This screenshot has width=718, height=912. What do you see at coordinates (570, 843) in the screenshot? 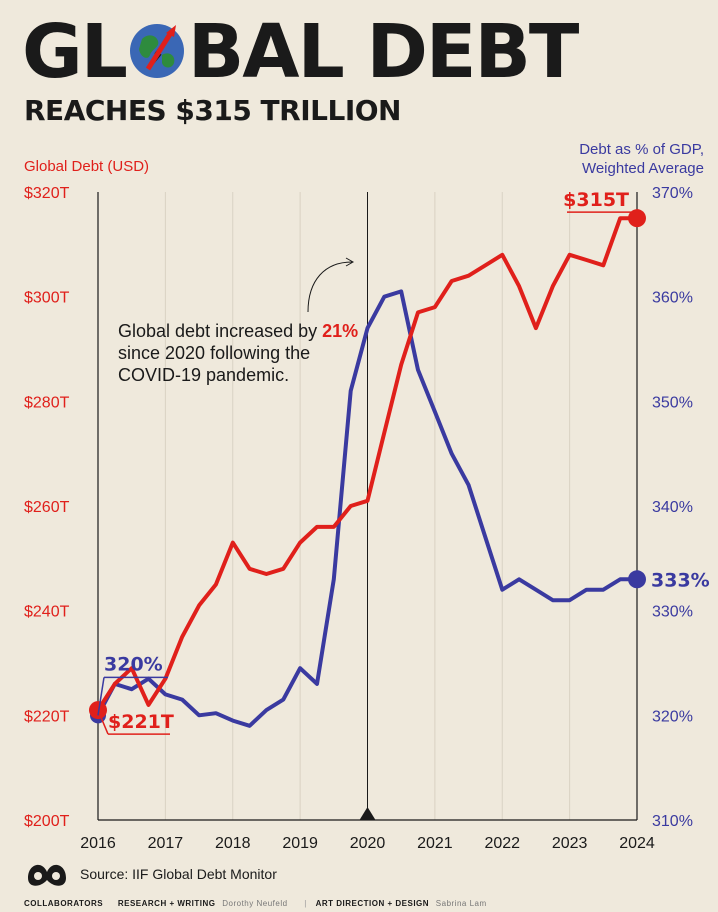
I see `x-tick-label: 2023` at bounding box center [570, 843].